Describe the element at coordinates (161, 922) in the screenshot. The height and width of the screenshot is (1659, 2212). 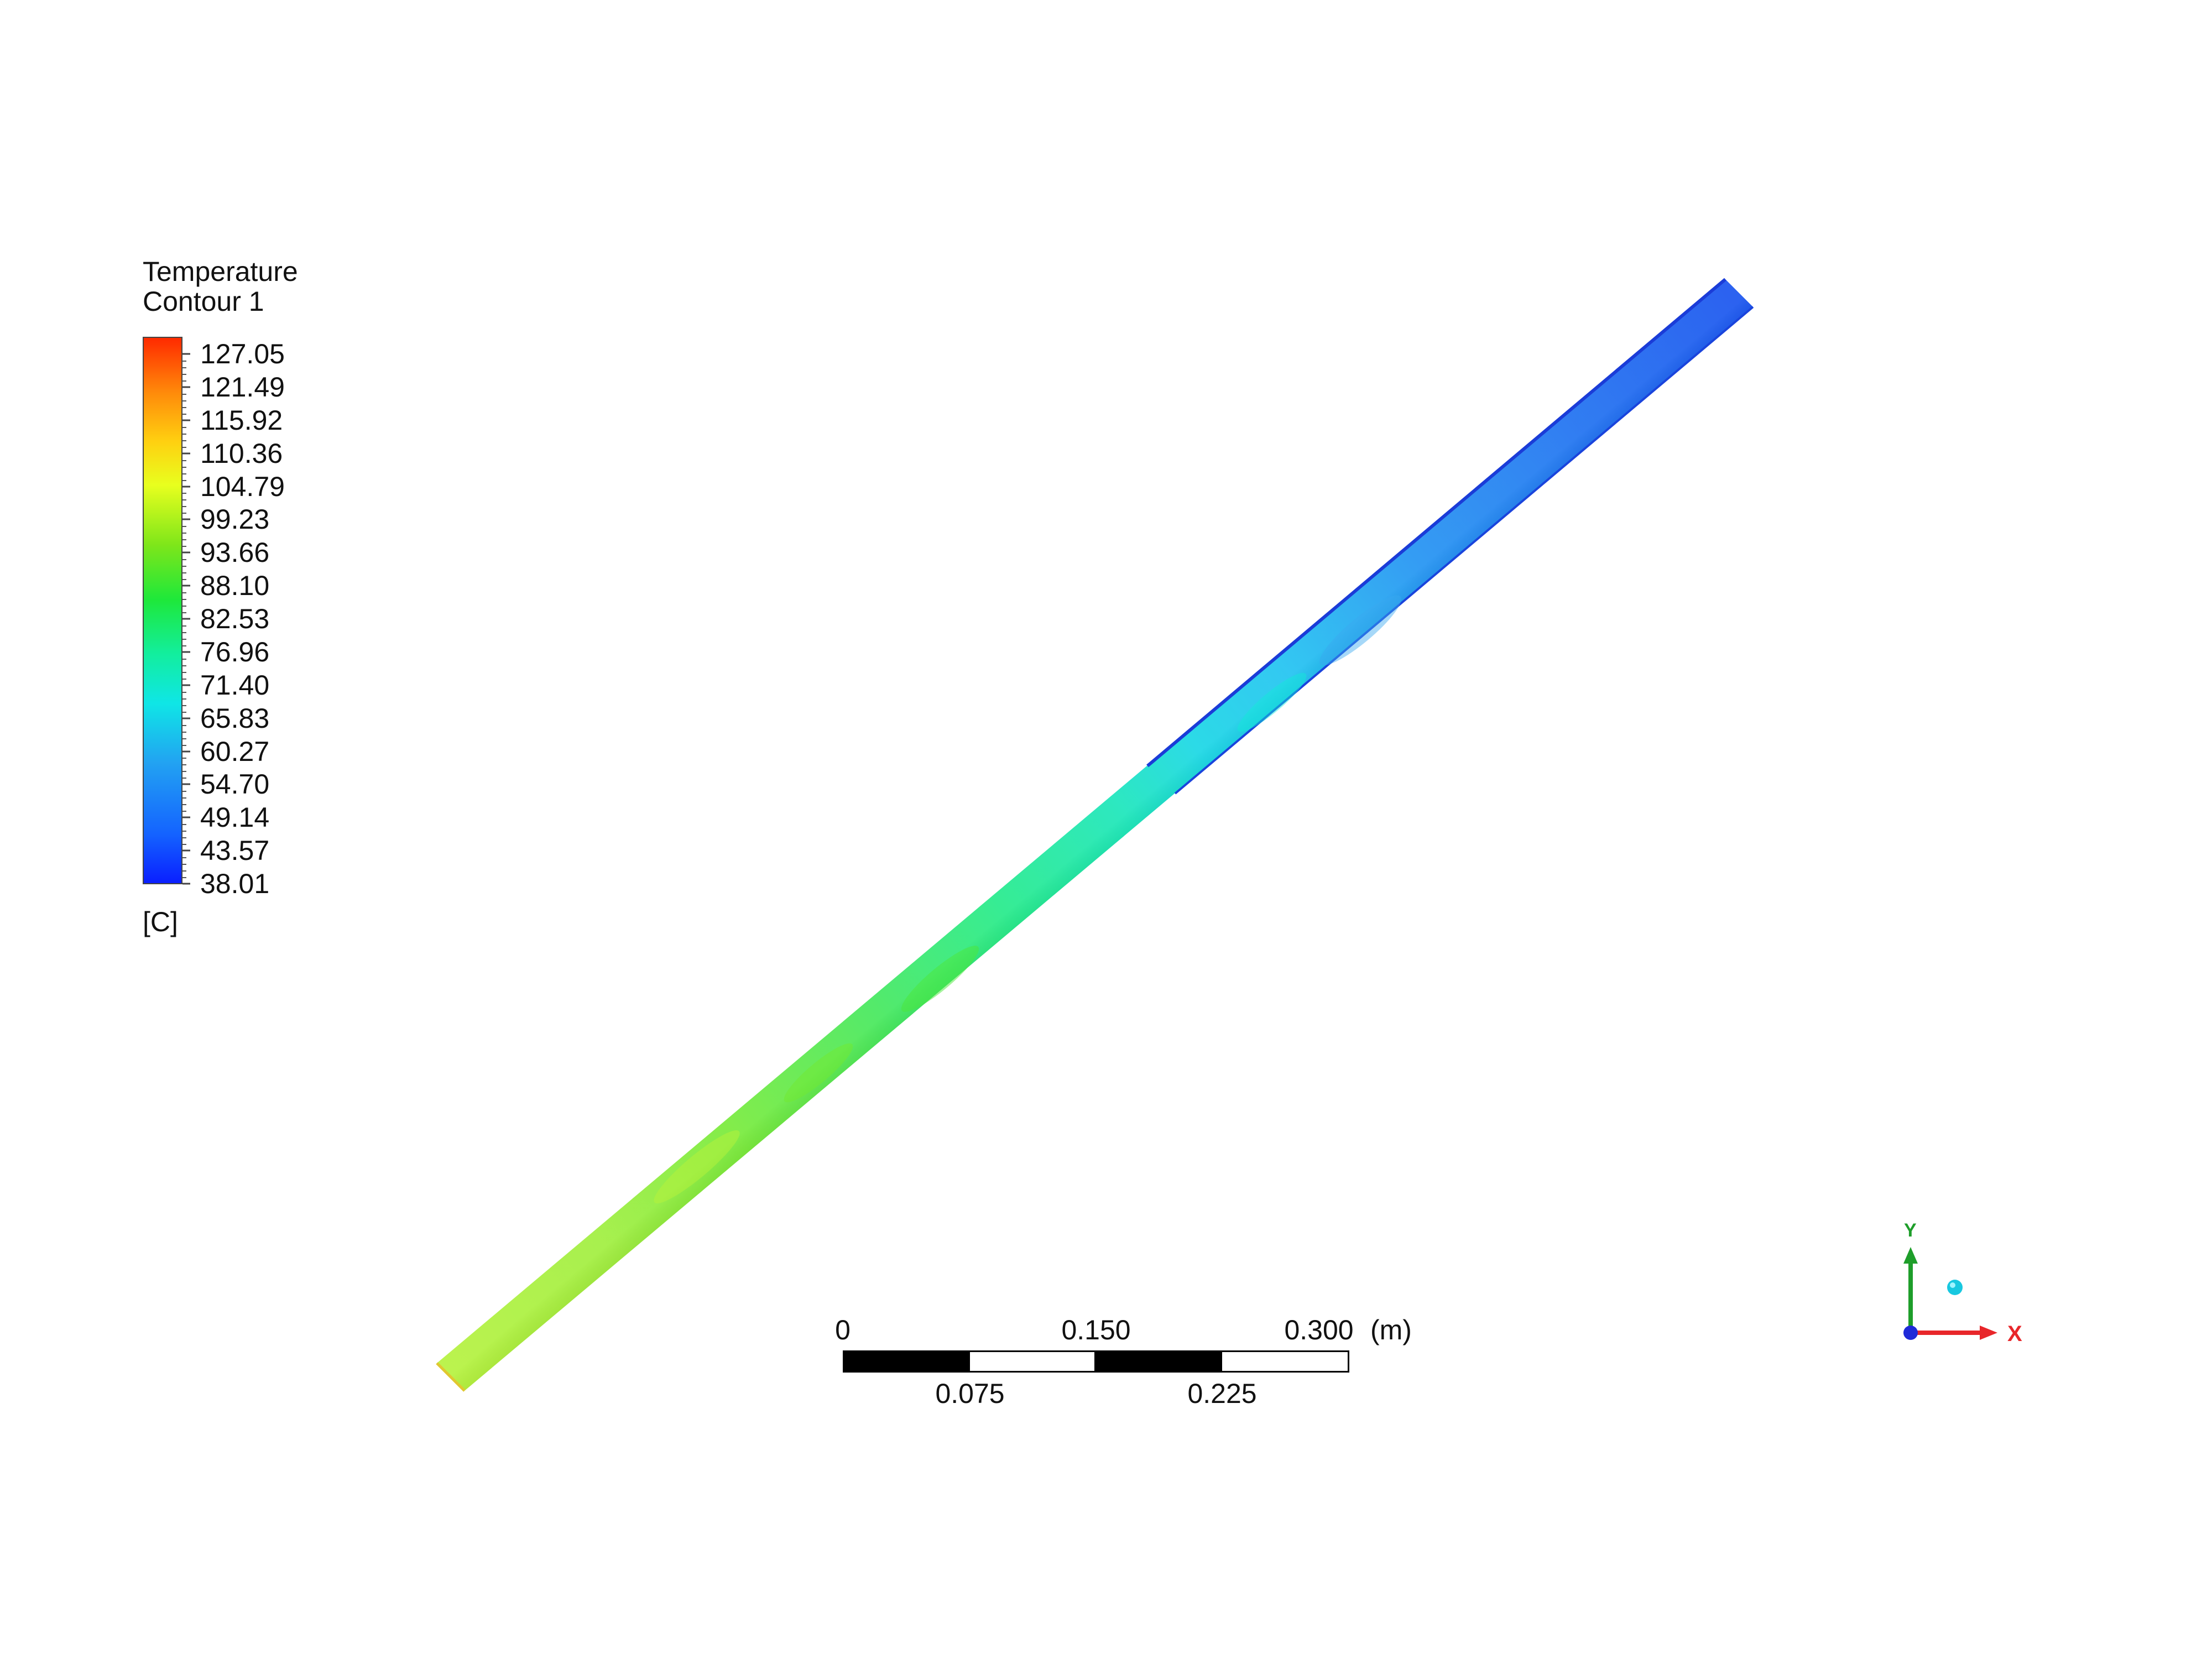
I see `legend-unit: [C]` at that location.